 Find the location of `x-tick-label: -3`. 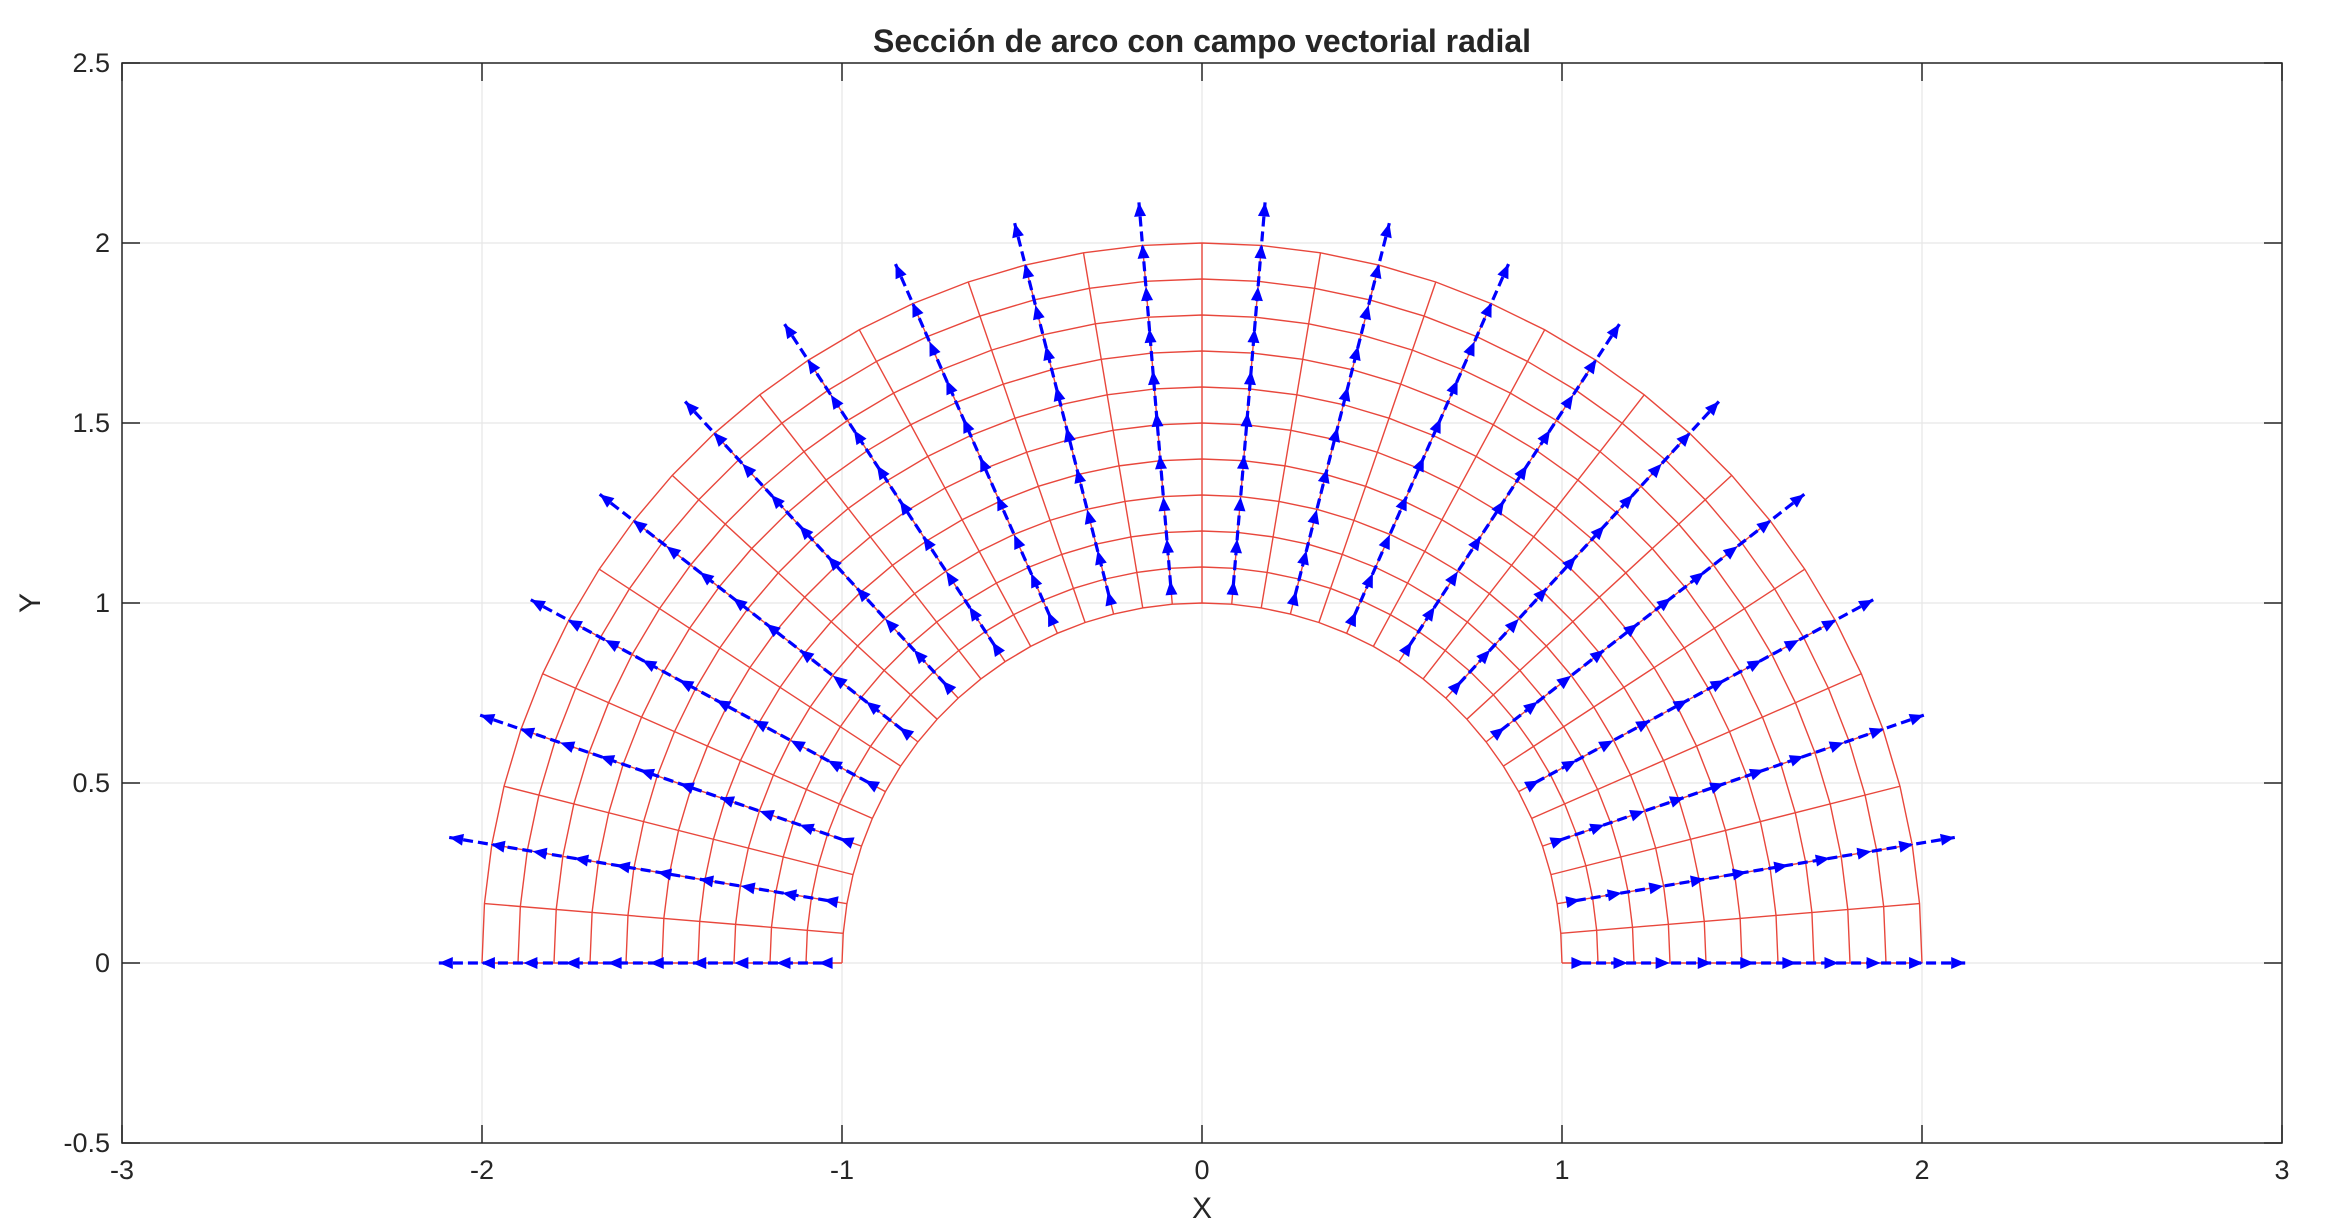

x-tick-label: -3 is located at coordinates (122, 1170).